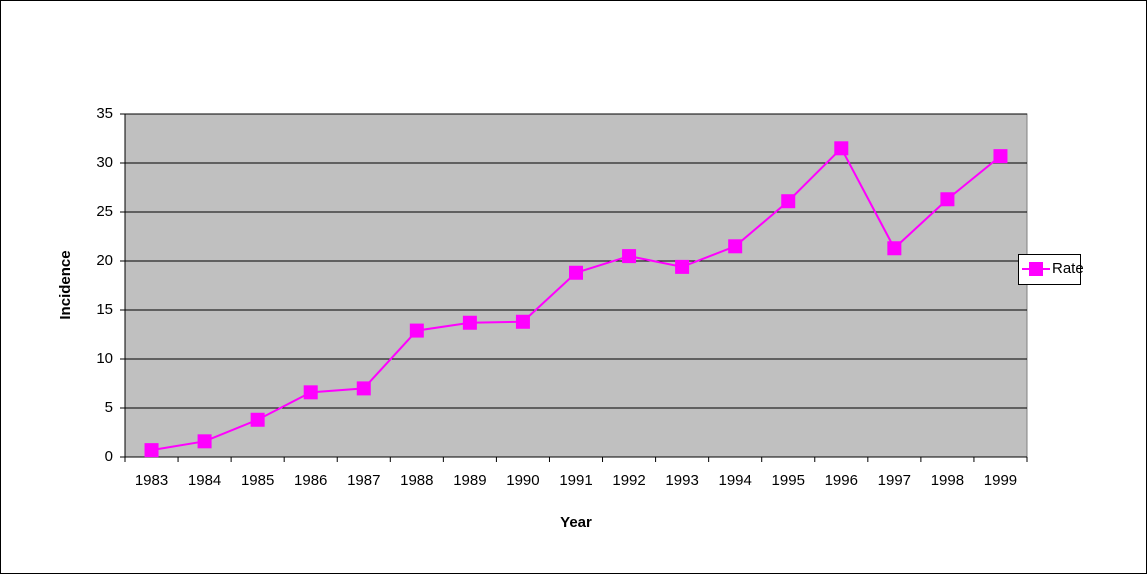 This screenshot has width=1148, height=575. I want to click on x-tick-label: 1994, so click(734, 480).